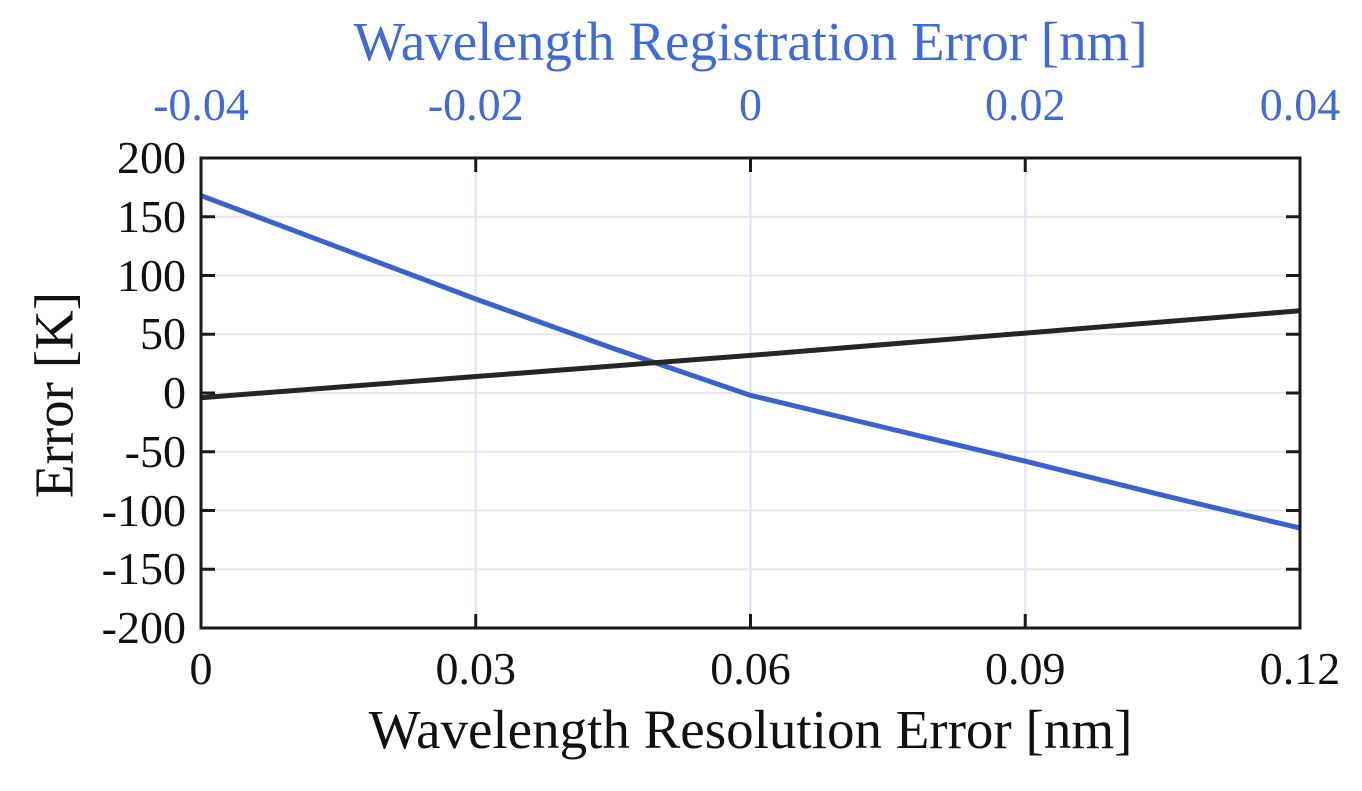  What do you see at coordinates (155, 451) in the screenshot?
I see `y-axis-tick-label: -50` at bounding box center [155, 451].